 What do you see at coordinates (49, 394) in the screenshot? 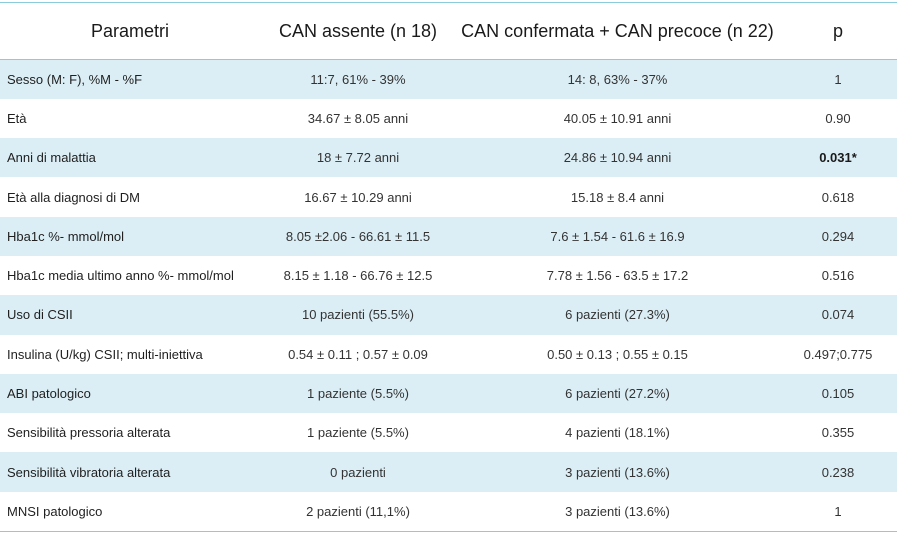
I see `cell-param: ABI patologico` at bounding box center [49, 394].